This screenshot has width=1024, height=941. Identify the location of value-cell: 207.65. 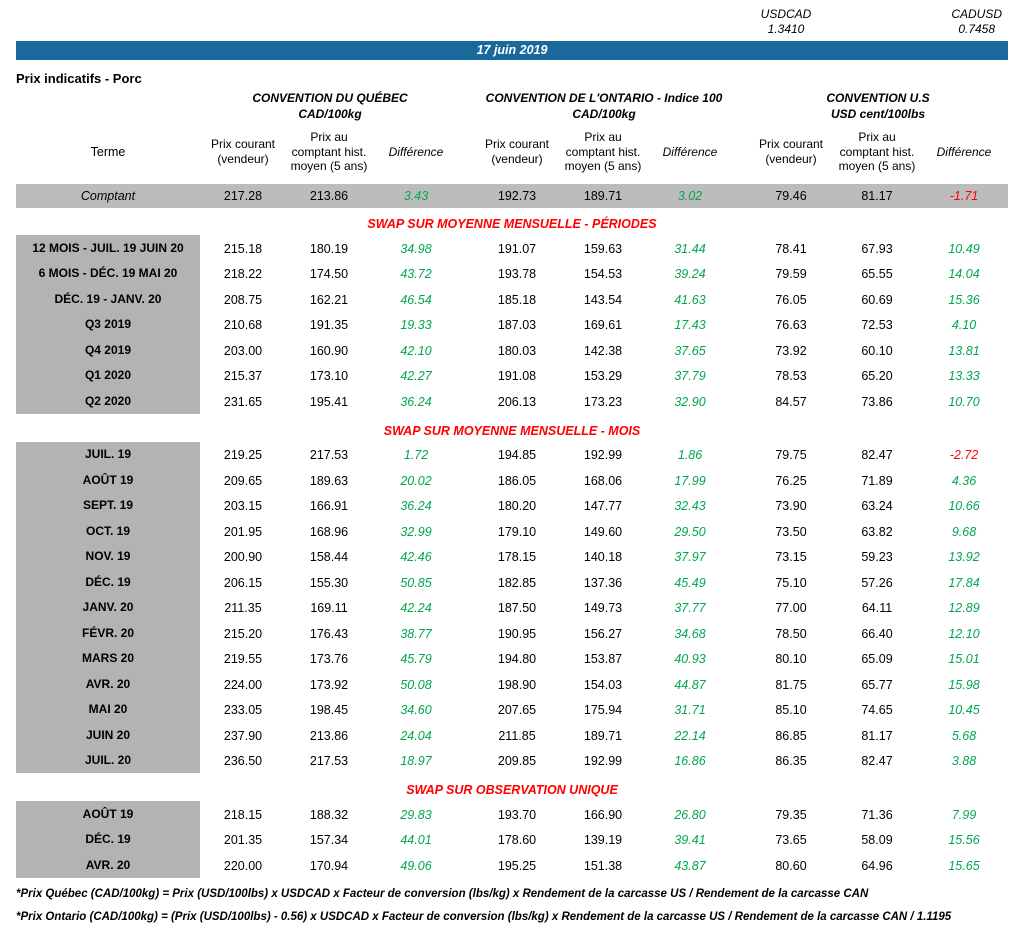
(517, 710).